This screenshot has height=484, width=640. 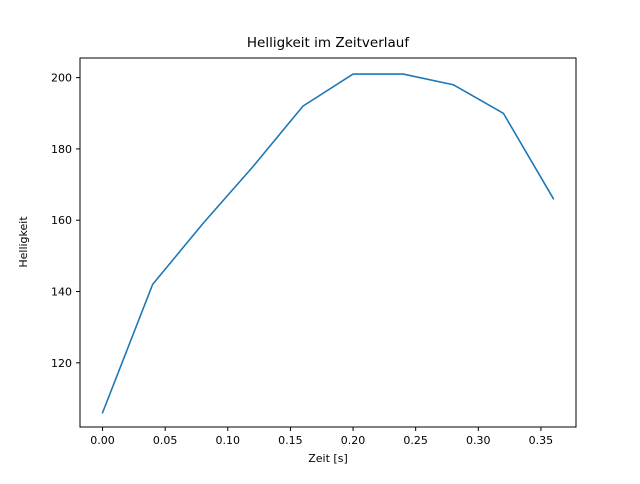 What do you see at coordinates (228, 440) in the screenshot?
I see `x-tick-label: 0.10` at bounding box center [228, 440].